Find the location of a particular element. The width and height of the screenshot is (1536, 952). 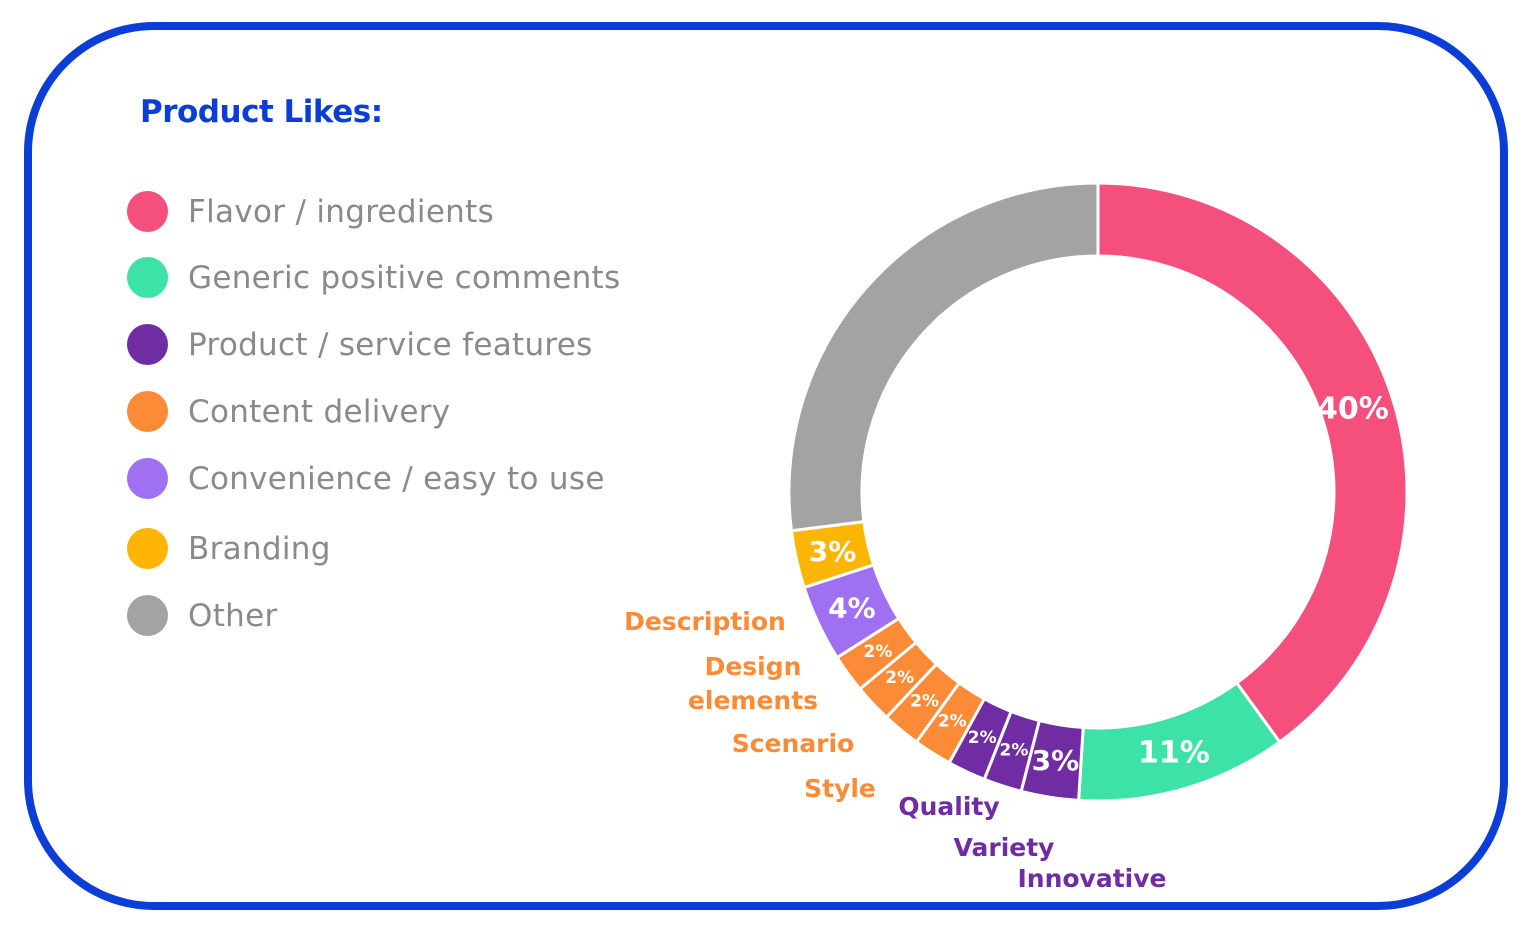

legend-item-convenience-easy-to-use: Convenience / easy to use is located at coordinates (366, 478).